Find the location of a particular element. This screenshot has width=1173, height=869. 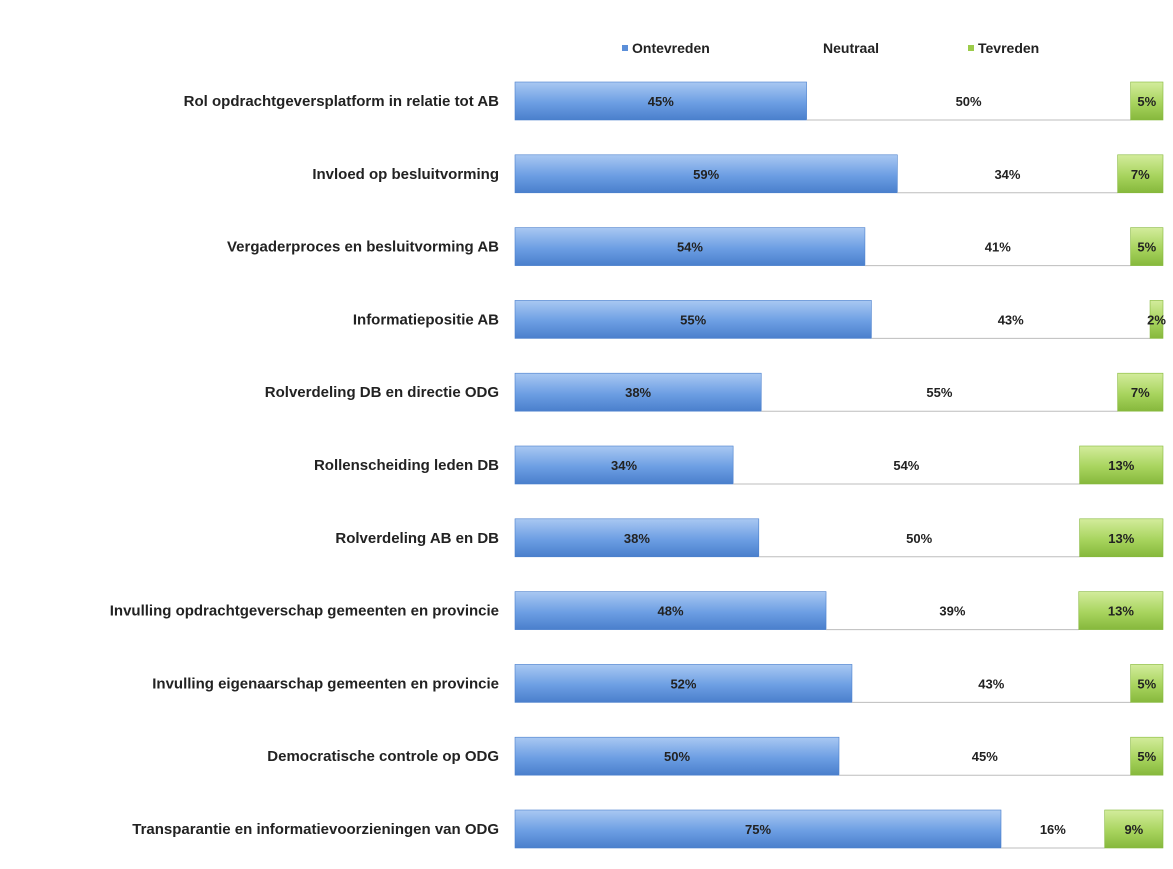

data-label-ontevreden: 54% is located at coordinates (690, 247).